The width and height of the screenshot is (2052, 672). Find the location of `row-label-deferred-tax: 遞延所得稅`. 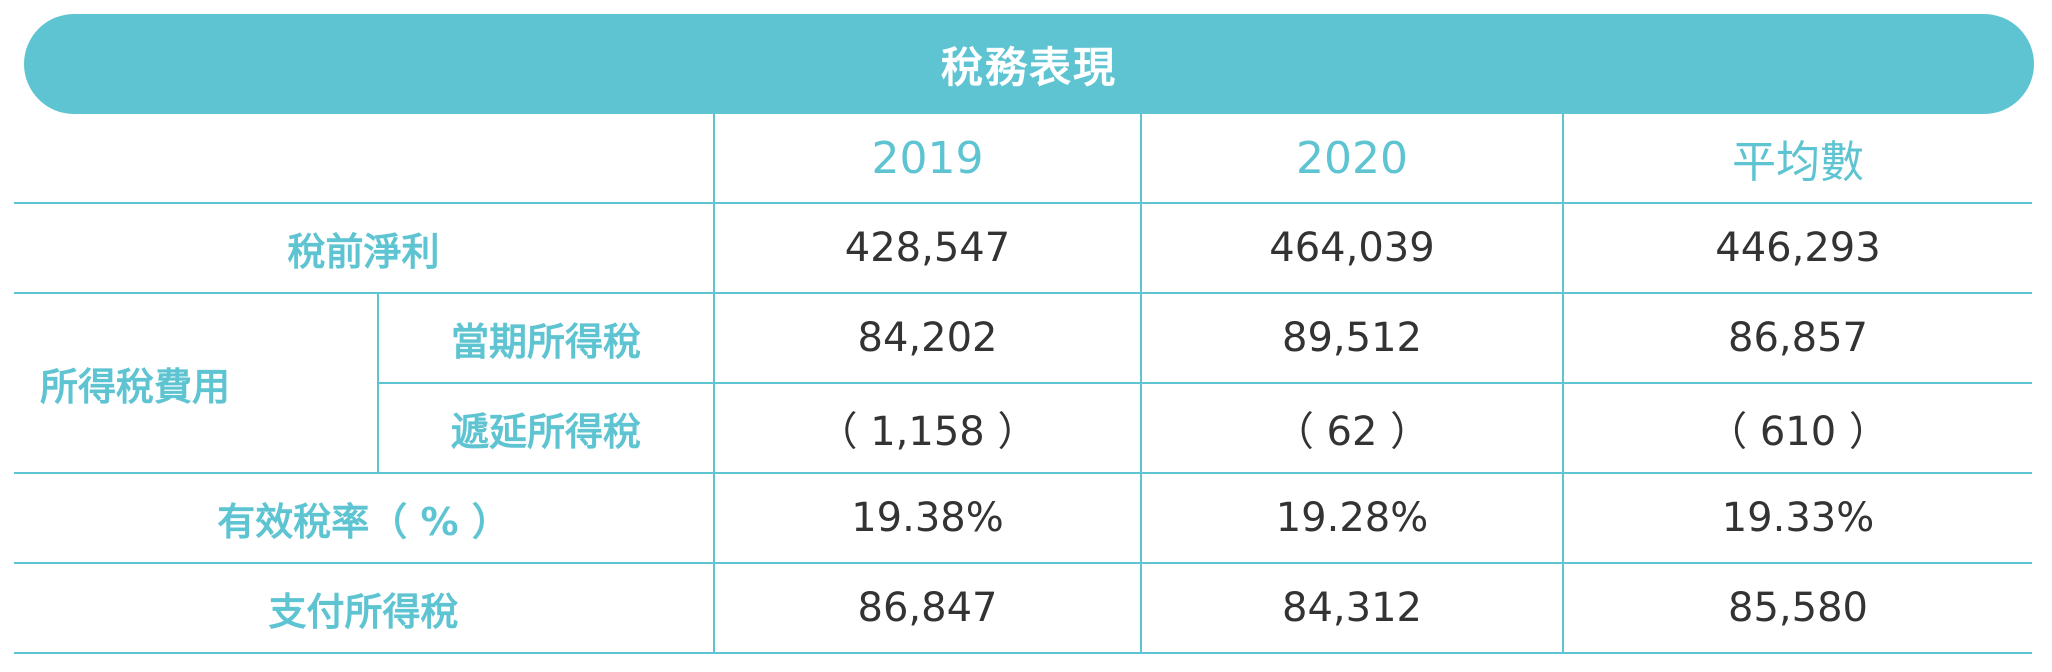

row-label-deferred-tax: 遞延所得稅 is located at coordinates (545, 428).